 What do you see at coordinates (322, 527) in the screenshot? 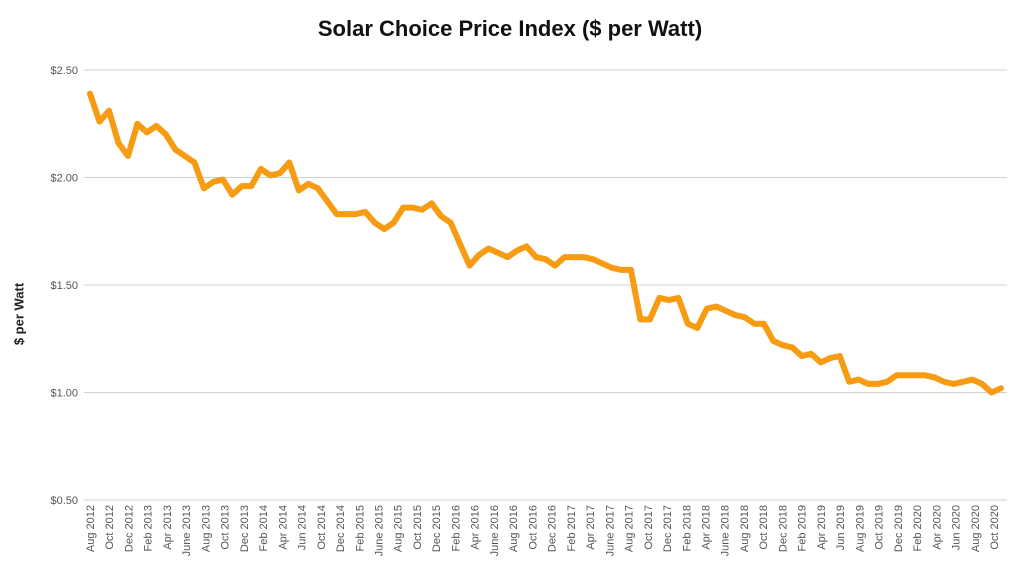
I see `x-tick-label: Oct 2014` at bounding box center [322, 527].